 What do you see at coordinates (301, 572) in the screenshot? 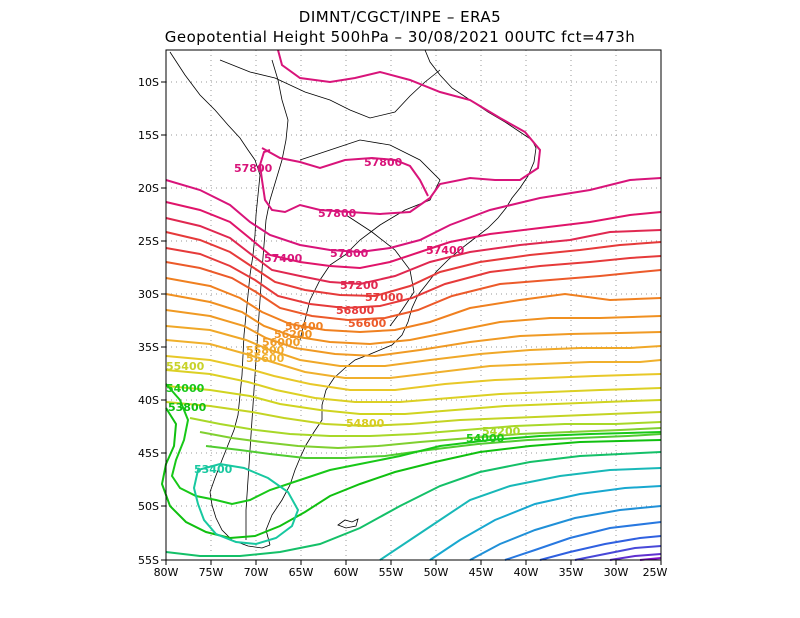
I see `lon-tick-label: 65W` at bounding box center [301, 572].